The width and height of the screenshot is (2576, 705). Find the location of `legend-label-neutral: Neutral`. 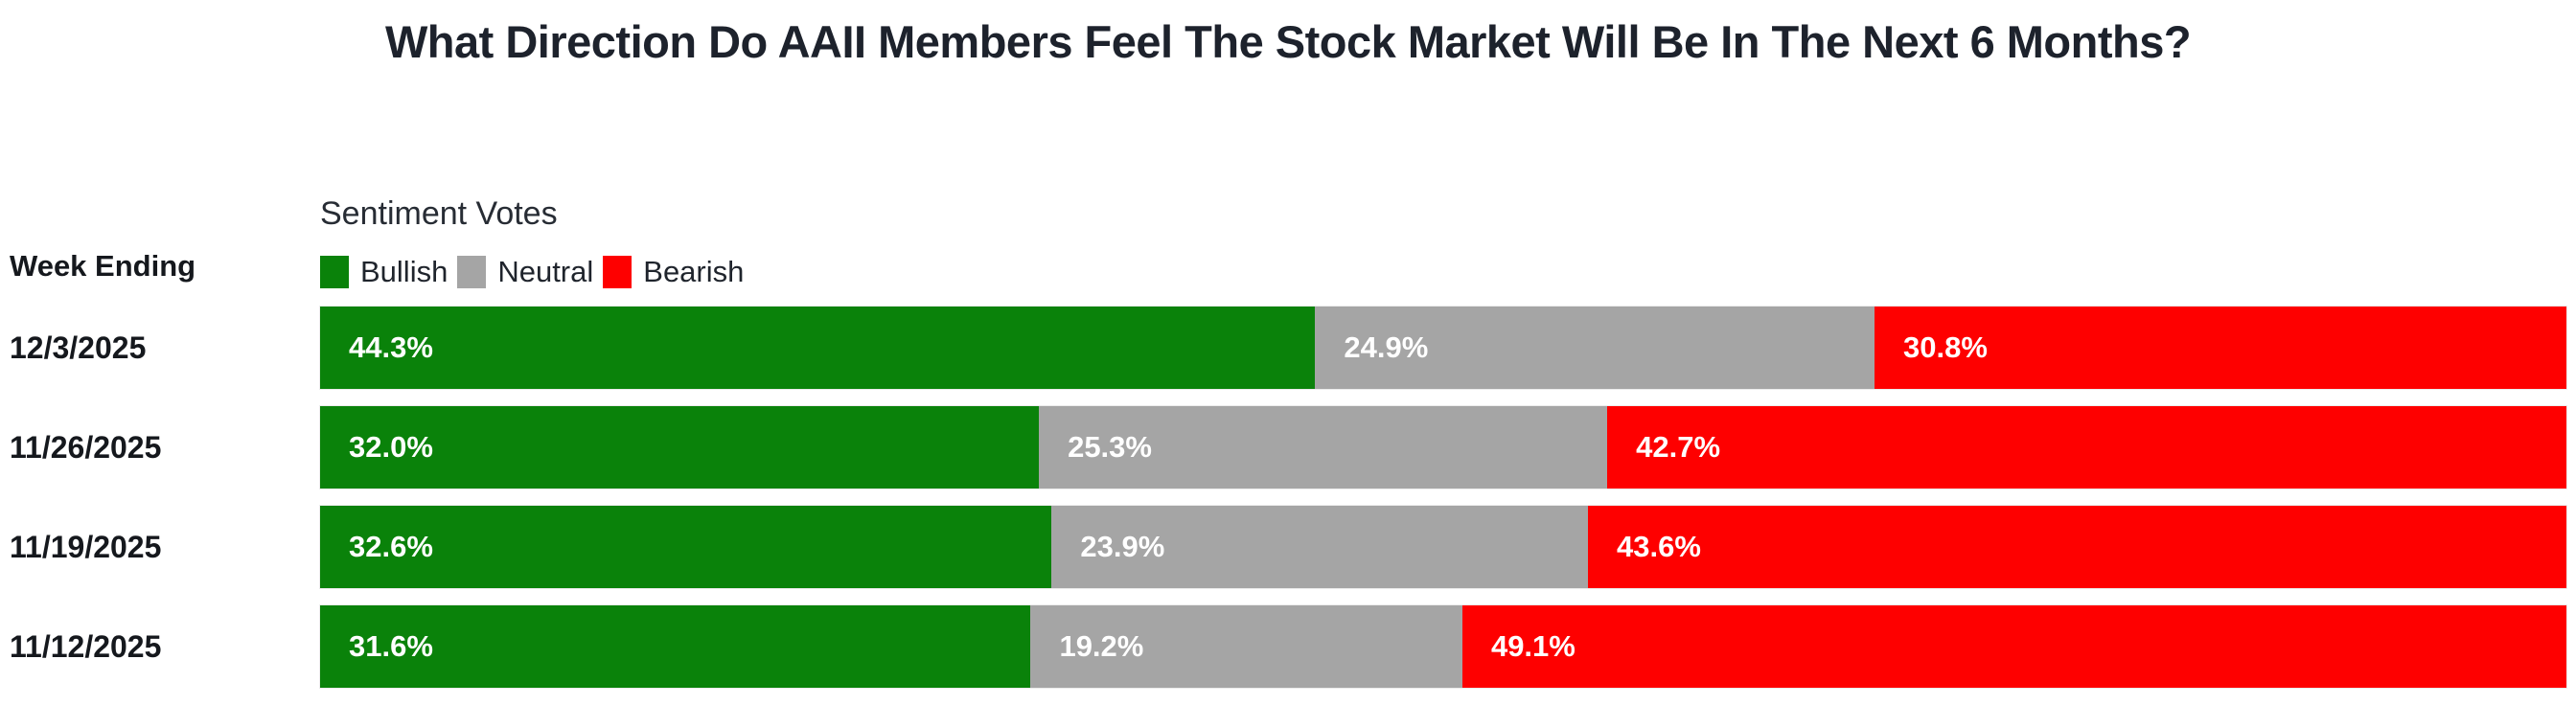

legend-label-neutral: Neutral is located at coordinates (545, 271).